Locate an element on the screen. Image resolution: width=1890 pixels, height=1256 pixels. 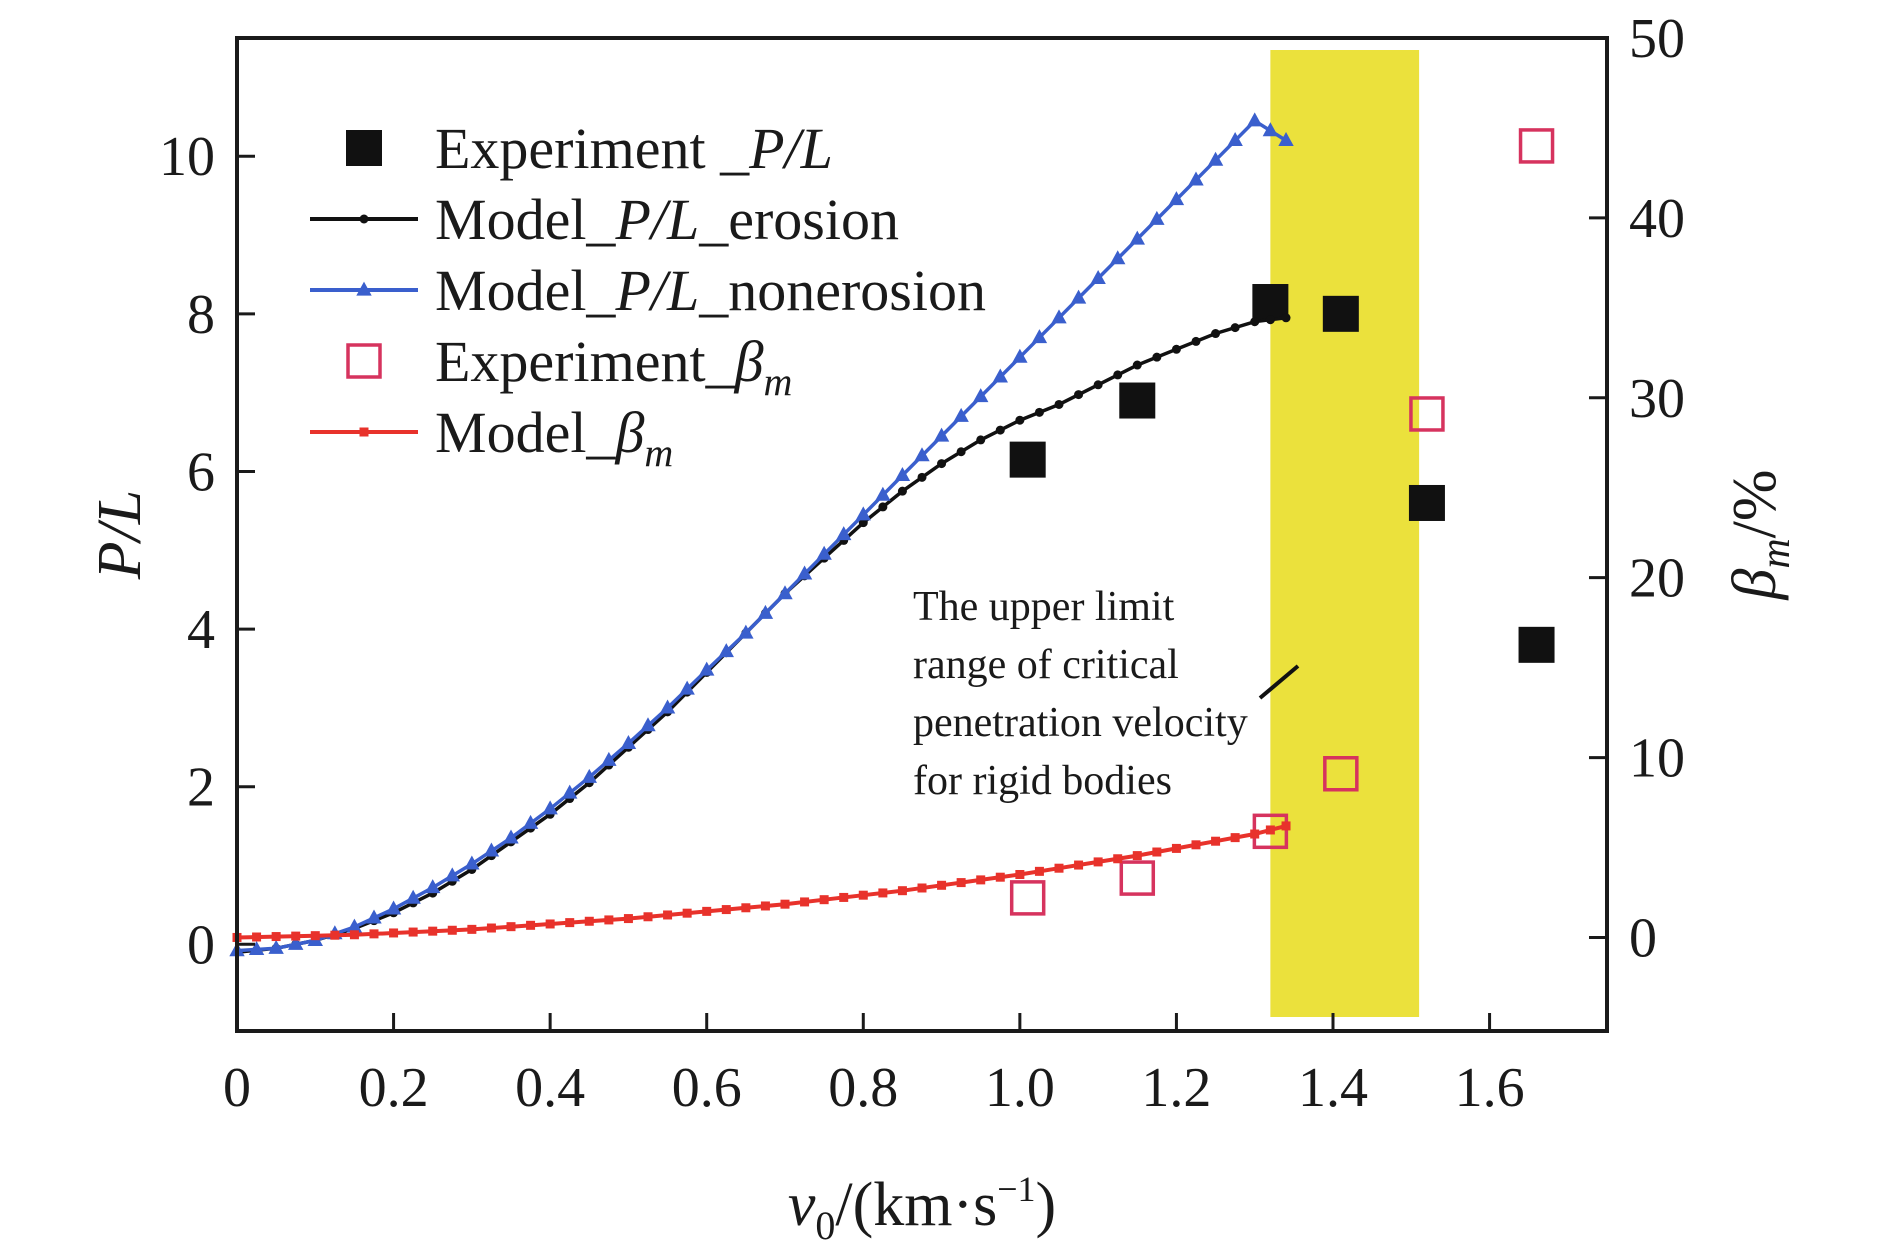
legend-label: Experiment_βm is located at coordinates (613, 366).